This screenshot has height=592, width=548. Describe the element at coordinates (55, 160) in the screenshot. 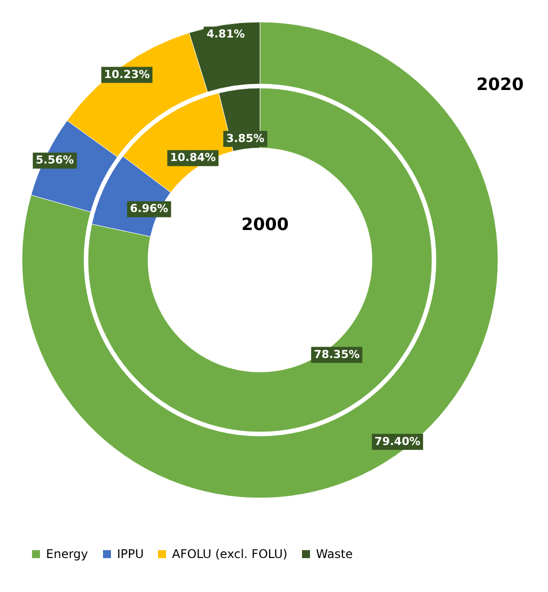

I see `data-label: 5.56%` at that location.